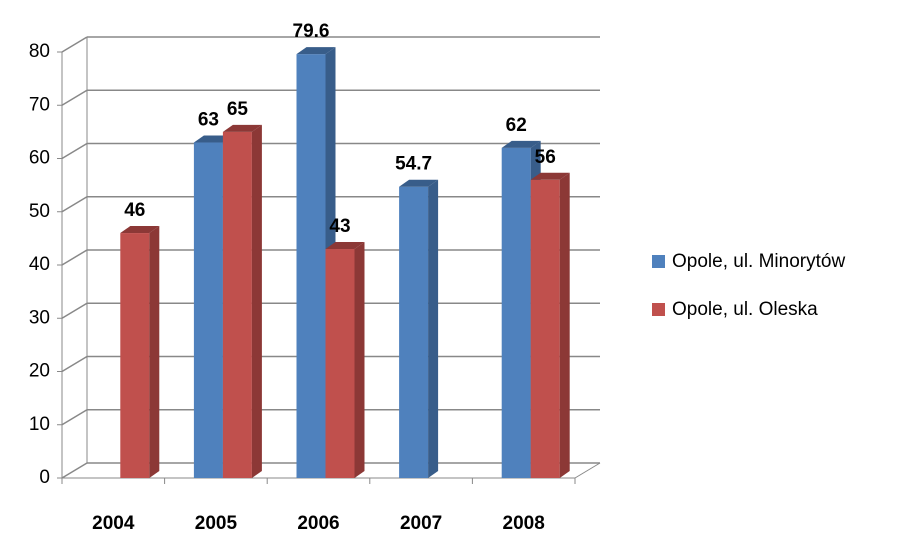  I want to click on y-tick-label: 0, so click(44, 477).